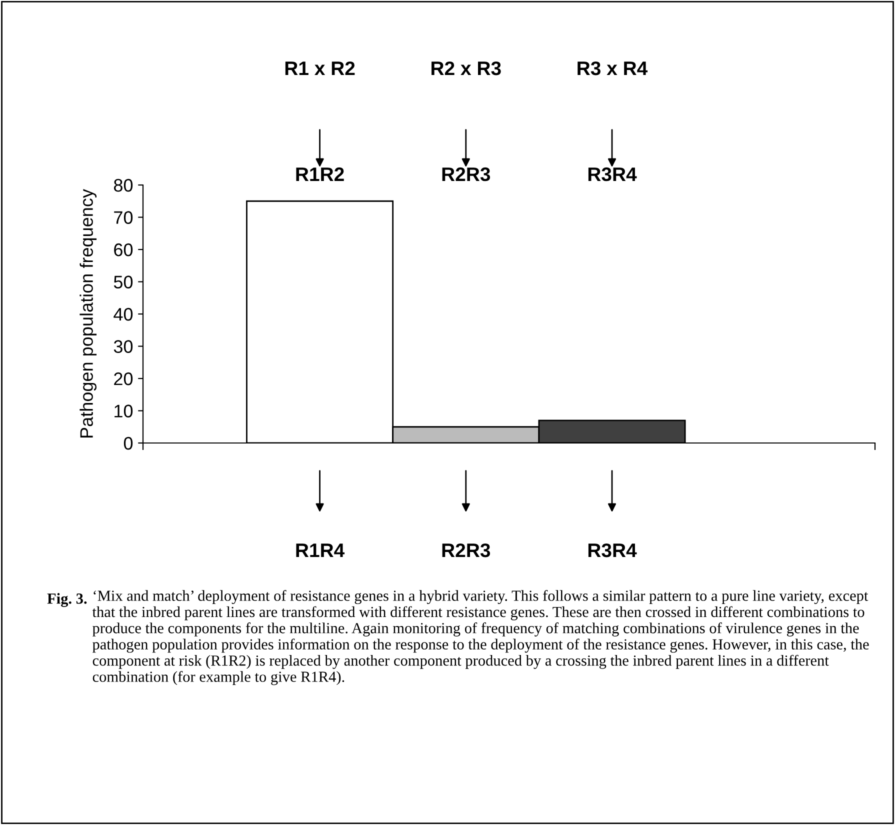  I want to click on y-tick-label: 50, so click(123, 282).